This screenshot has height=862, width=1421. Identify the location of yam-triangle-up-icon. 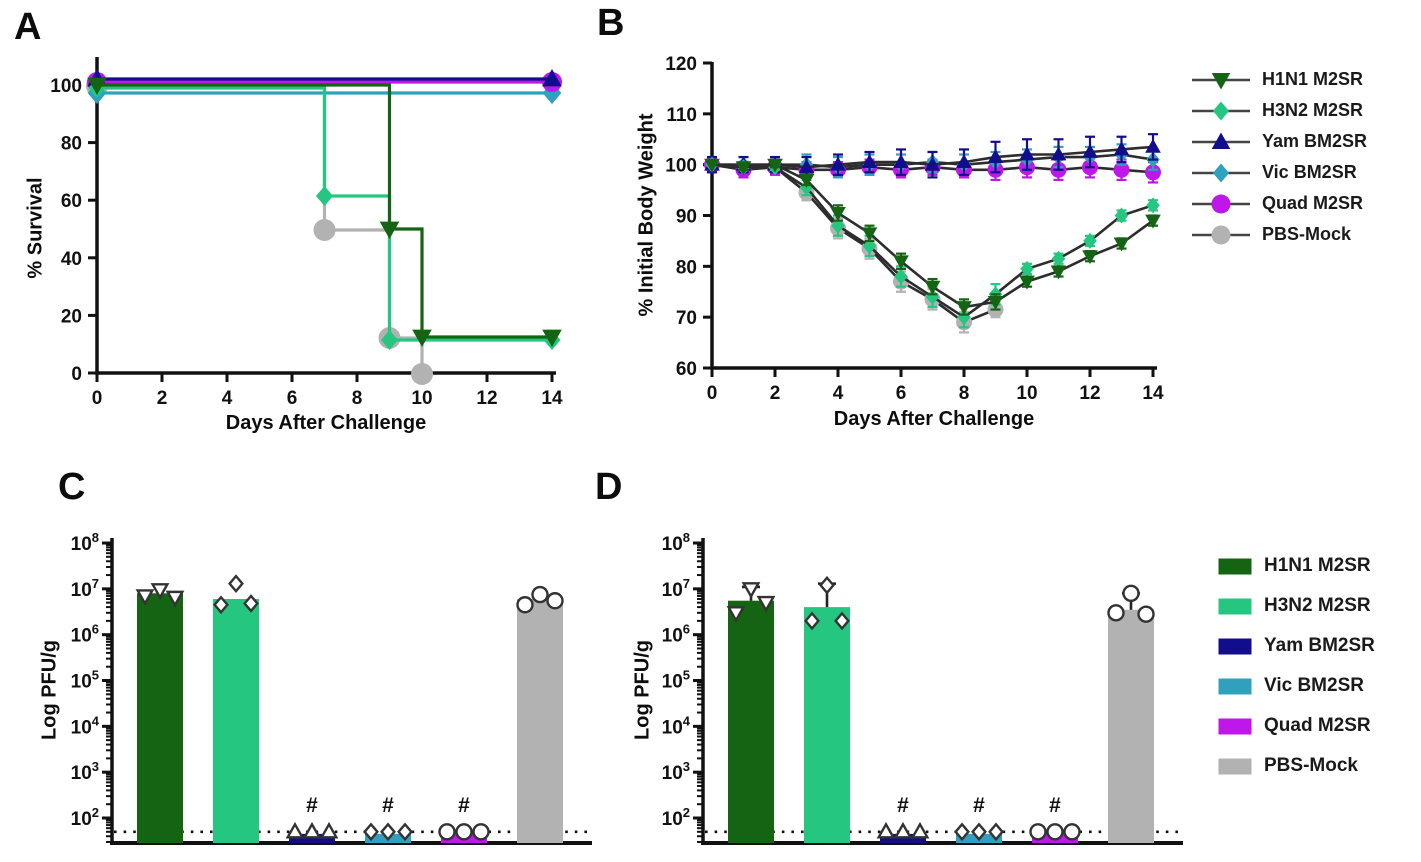
(1221, 142).